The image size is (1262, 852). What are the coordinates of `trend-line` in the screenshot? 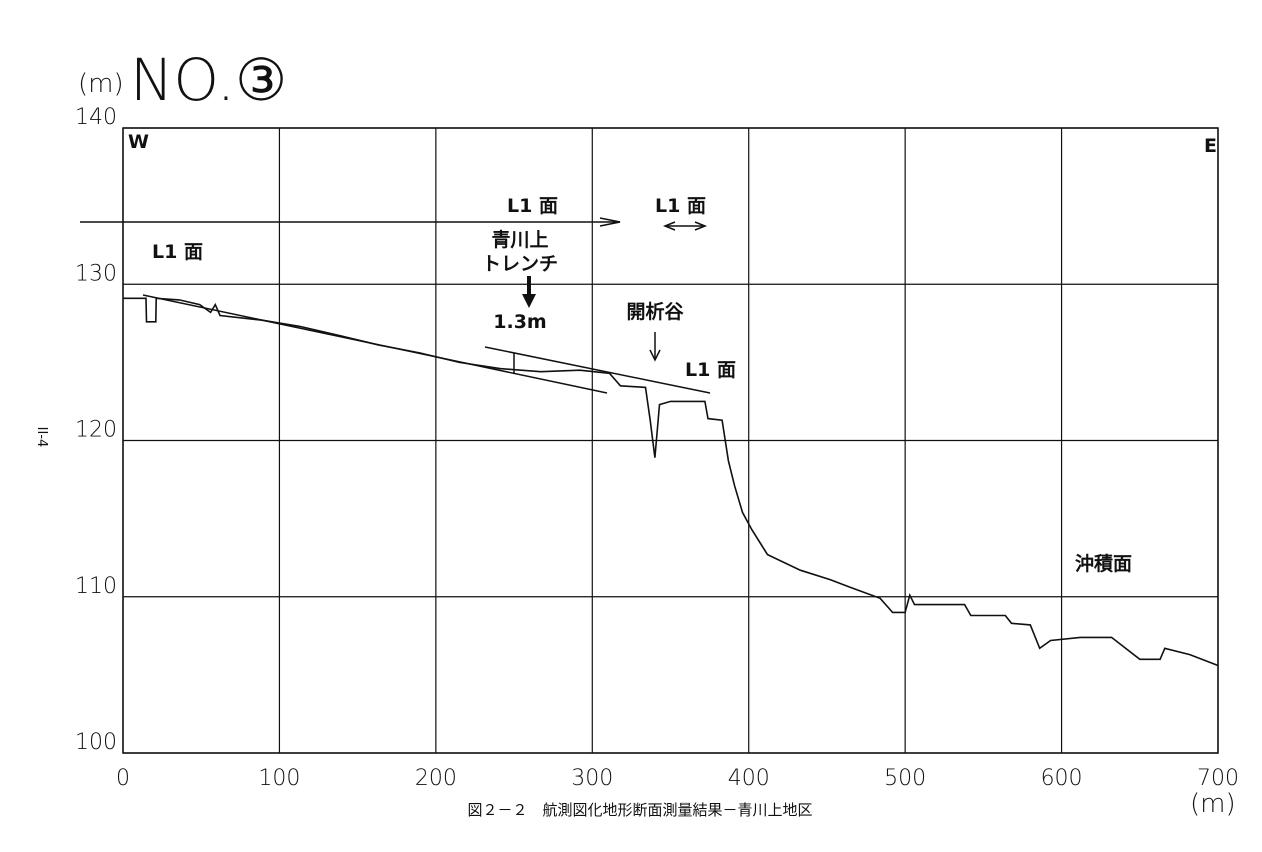 It's located at (597, 370).